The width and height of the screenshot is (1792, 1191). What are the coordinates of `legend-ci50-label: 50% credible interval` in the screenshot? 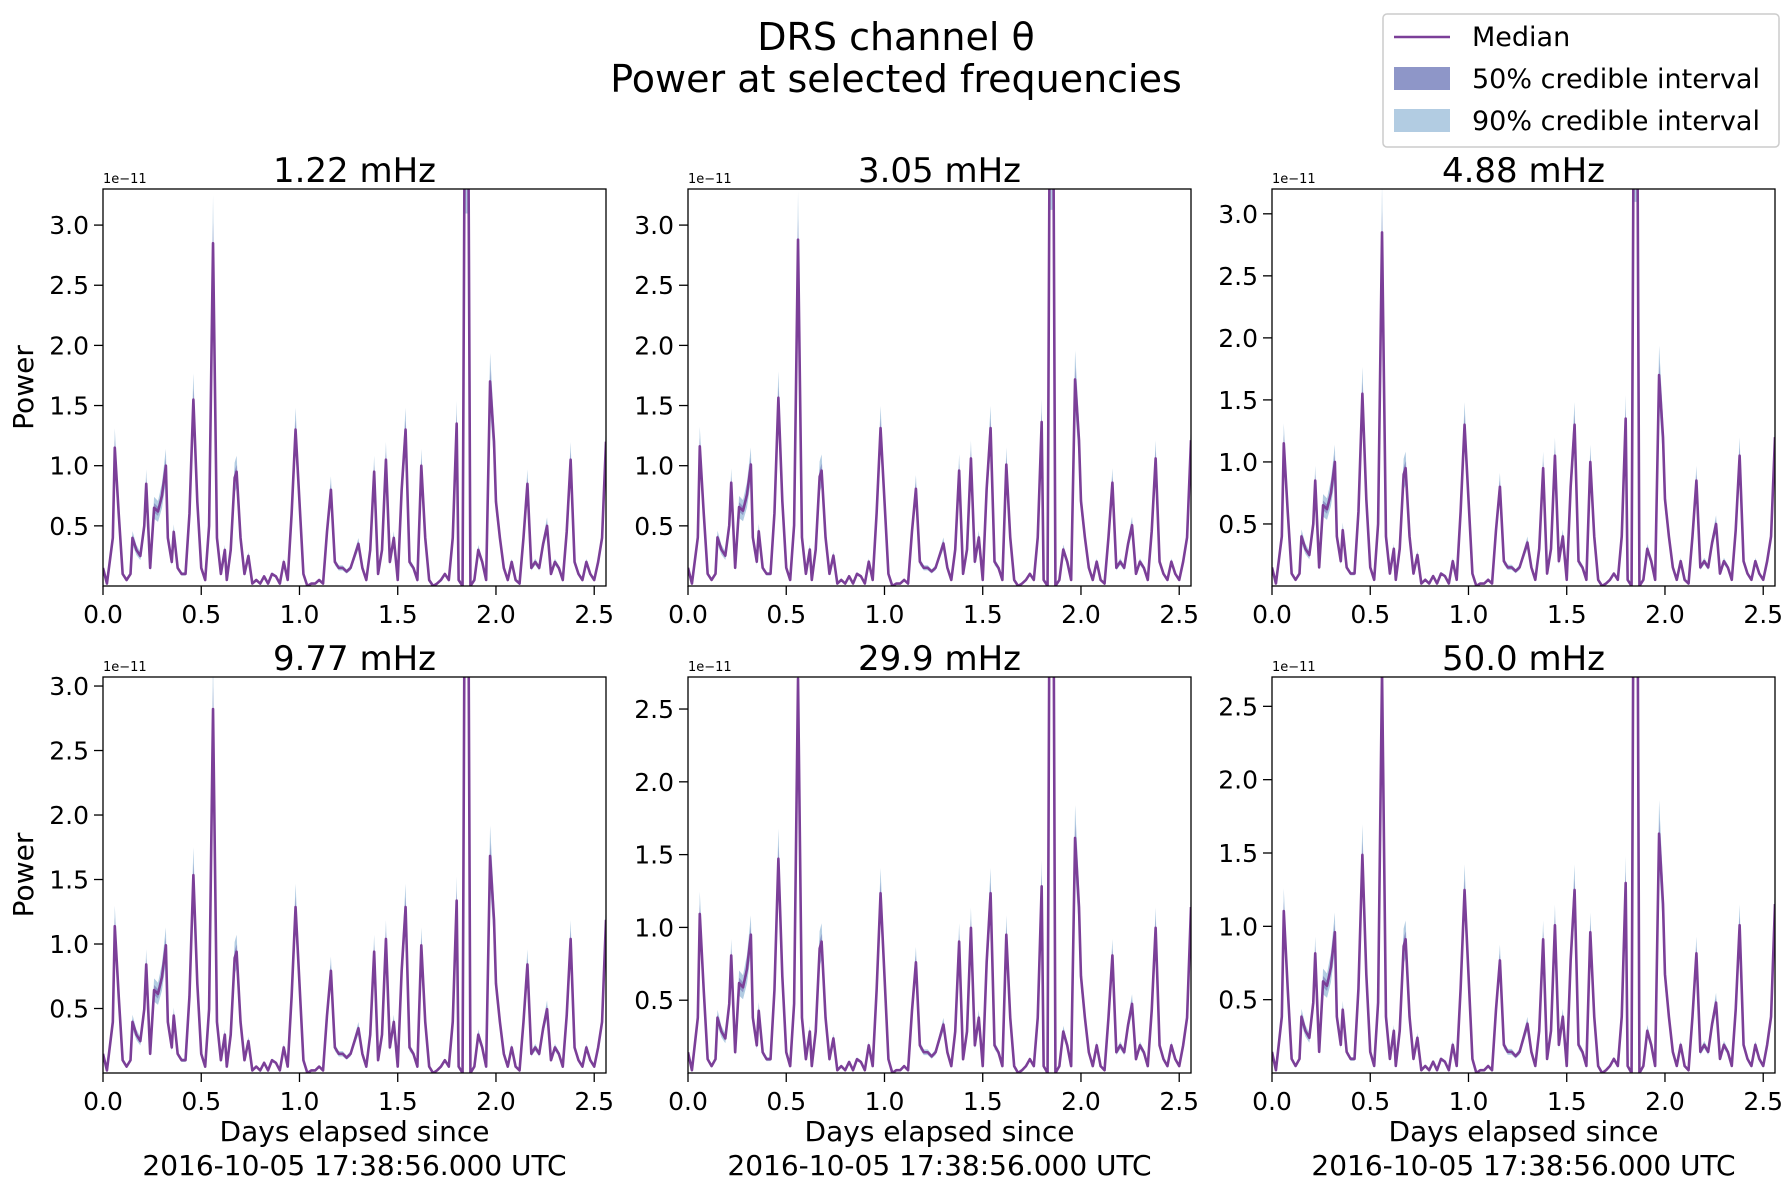 It's located at (1616, 79).